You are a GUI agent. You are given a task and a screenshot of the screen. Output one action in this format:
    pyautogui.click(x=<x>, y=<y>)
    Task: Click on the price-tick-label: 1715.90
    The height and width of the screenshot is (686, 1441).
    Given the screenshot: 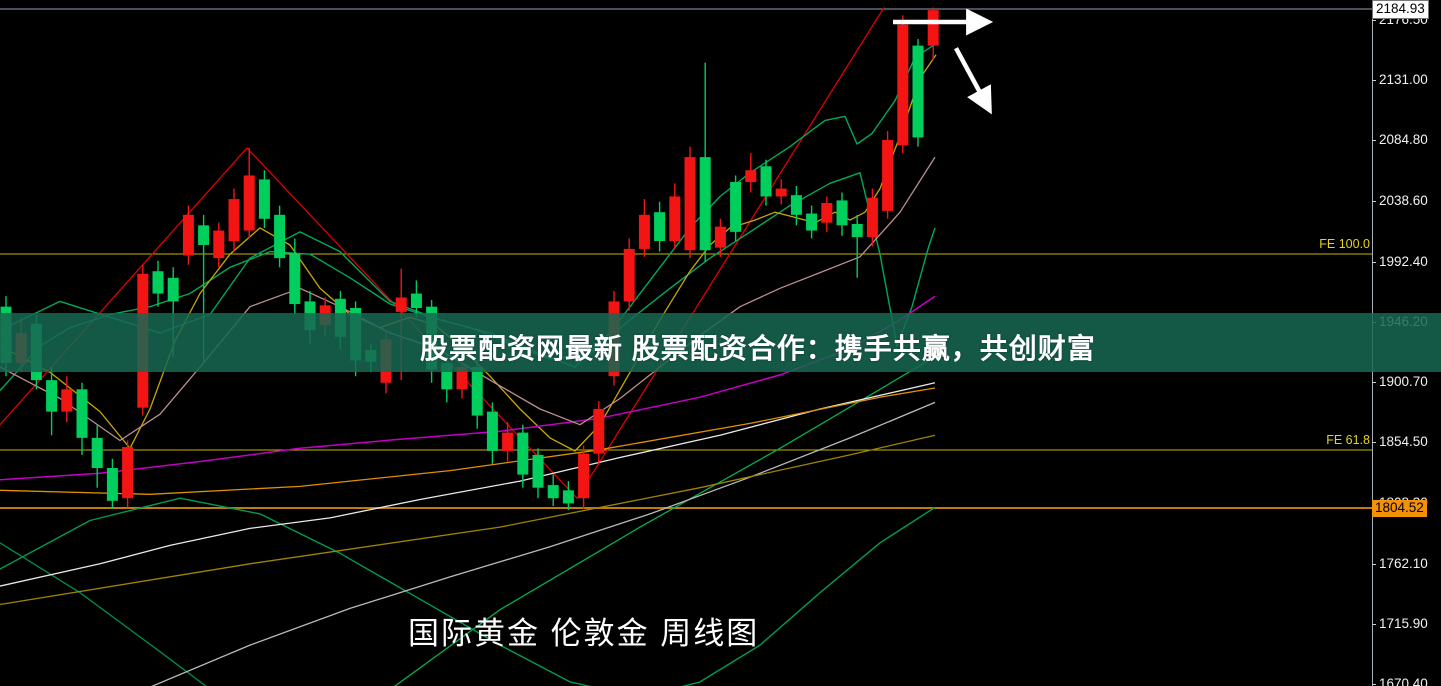 What is the action you would take?
    pyautogui.click(x=1403, y=624)
    